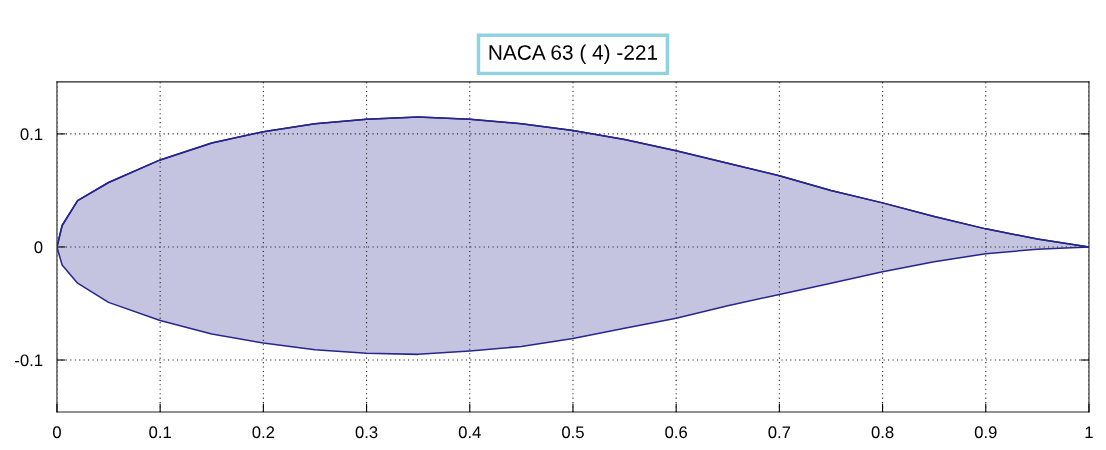 The height and width of the screenshot is (450, 1106). Describe the element at coordinates (160, 432) in the screenshot. I see `x-tick-label: 0.1` at that location.